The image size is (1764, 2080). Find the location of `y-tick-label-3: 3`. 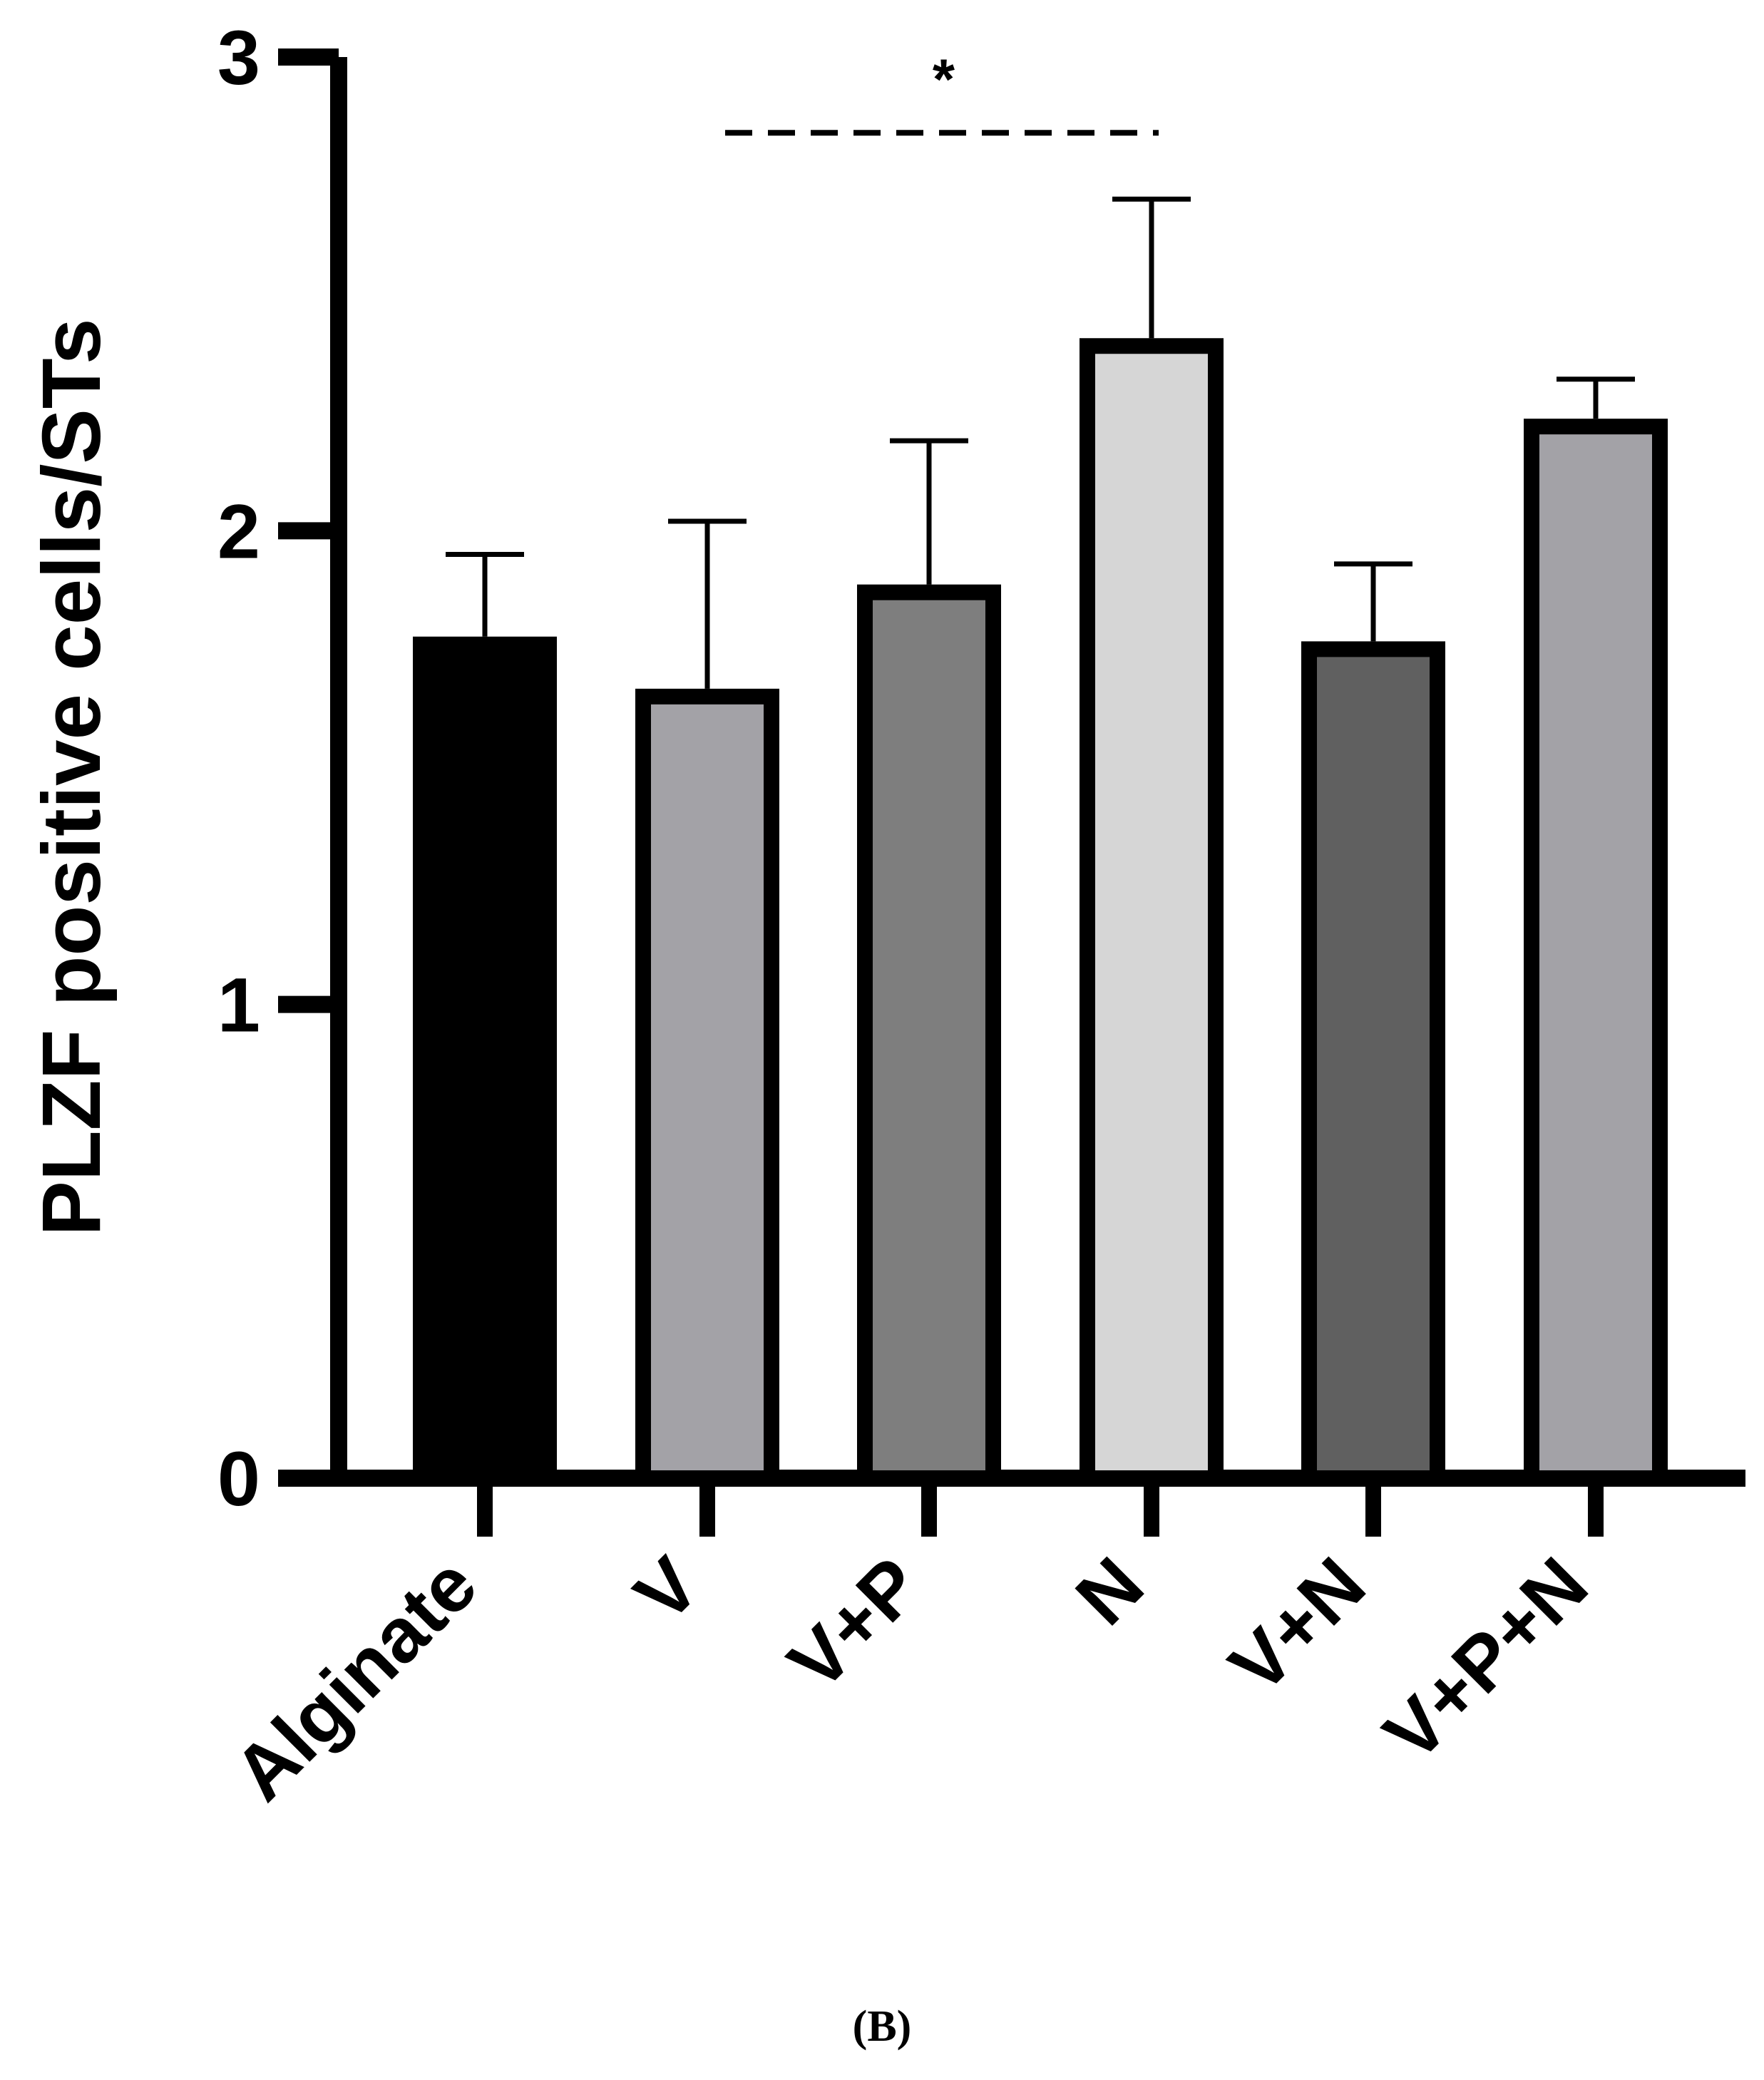

y-tick-label-3: 3 is located at coordinates (238, 58).